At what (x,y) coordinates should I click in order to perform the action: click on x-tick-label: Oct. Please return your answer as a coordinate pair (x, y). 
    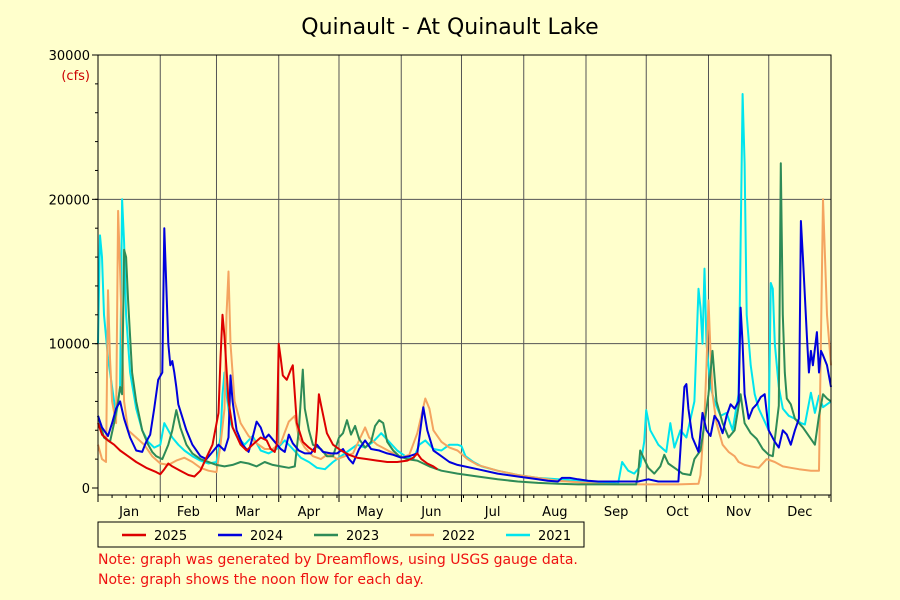
    Looking at the image, I should click on (677, 512).